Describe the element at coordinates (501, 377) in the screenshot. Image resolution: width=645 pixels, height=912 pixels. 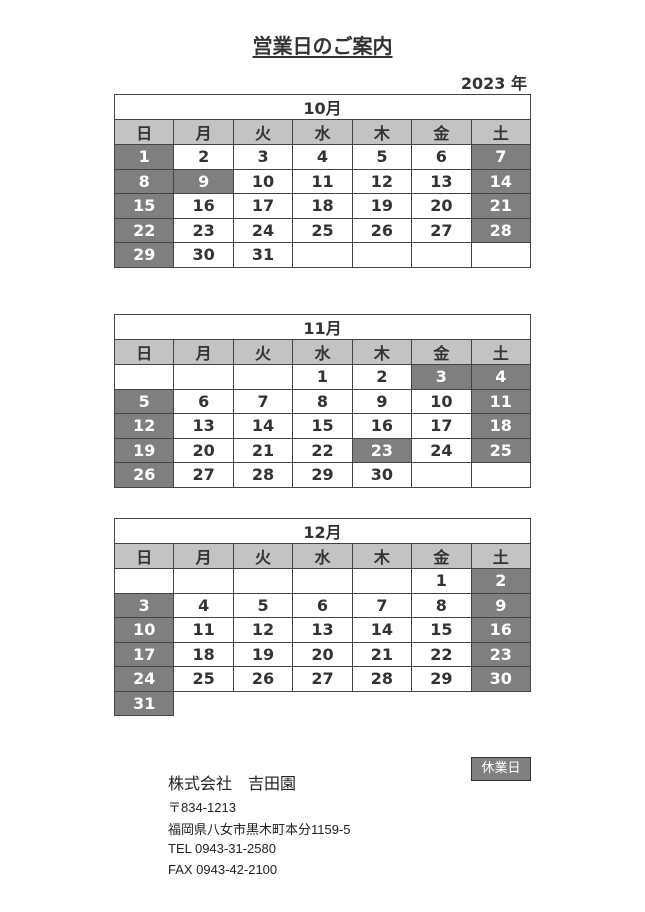
I see `closed-day: 4` at that location.